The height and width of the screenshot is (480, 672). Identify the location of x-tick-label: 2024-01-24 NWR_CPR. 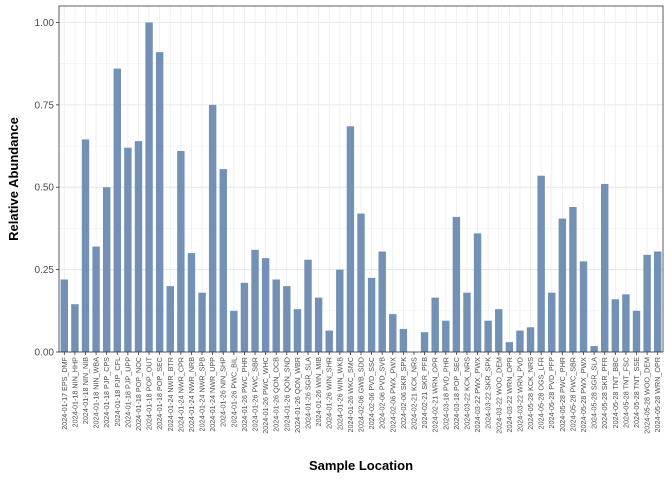
(180, 394).